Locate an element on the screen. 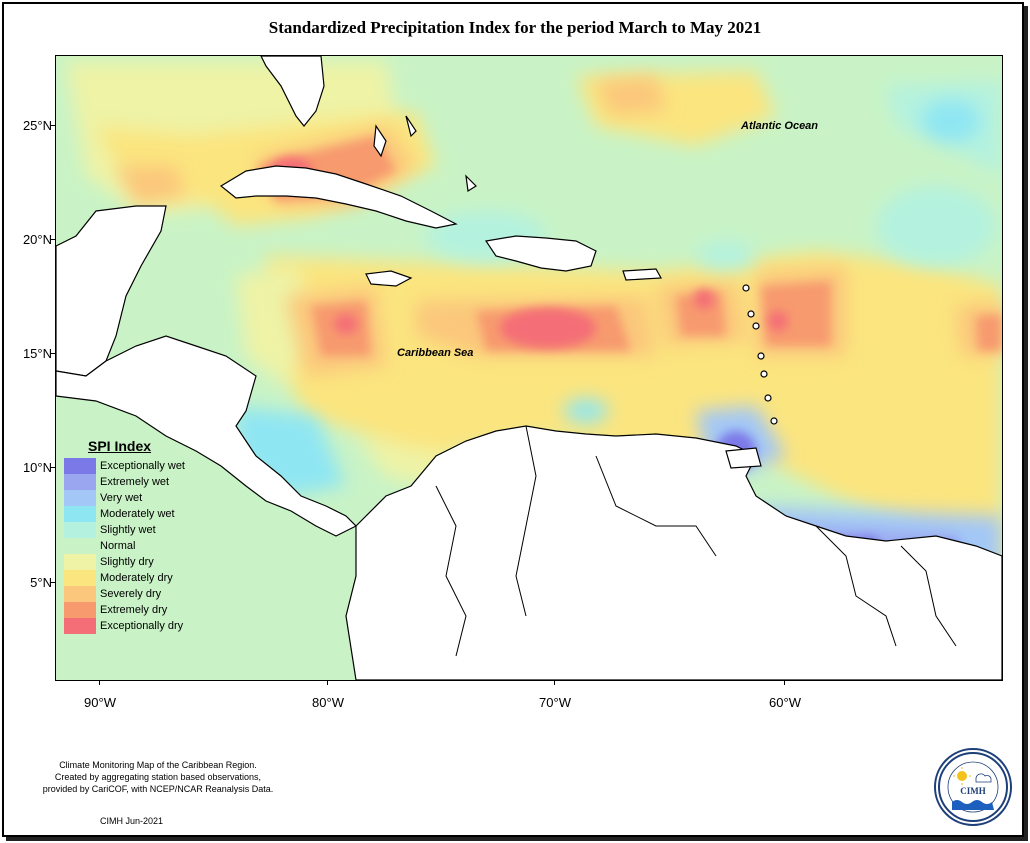 The width and height of the screenshot is (1030, 843). legend-item: Exceptionally wet is located at coordinates (144, 466).